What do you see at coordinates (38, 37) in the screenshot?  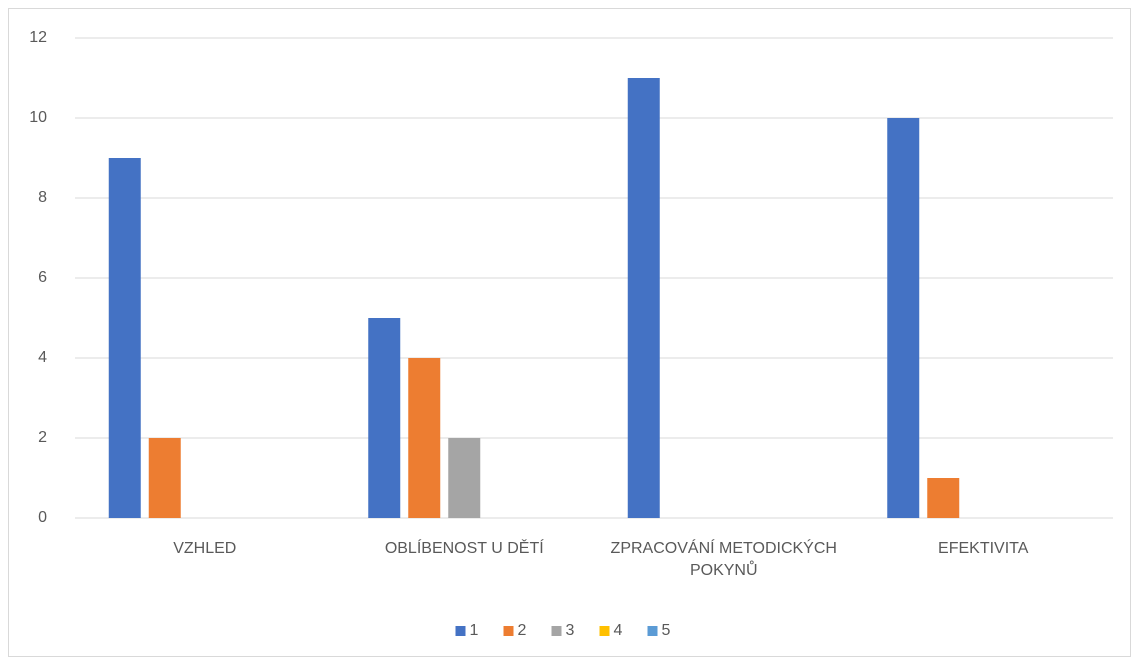 I see `y-tick-label: 12` at bounding box center [38, 37].